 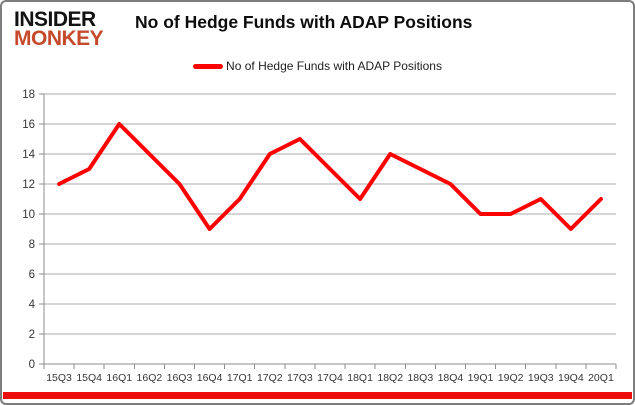 What do you see at coordinates (119, 378) in the screenshot?
I see `x-axis-label: 16Q1` at bounding box center [119, 378].